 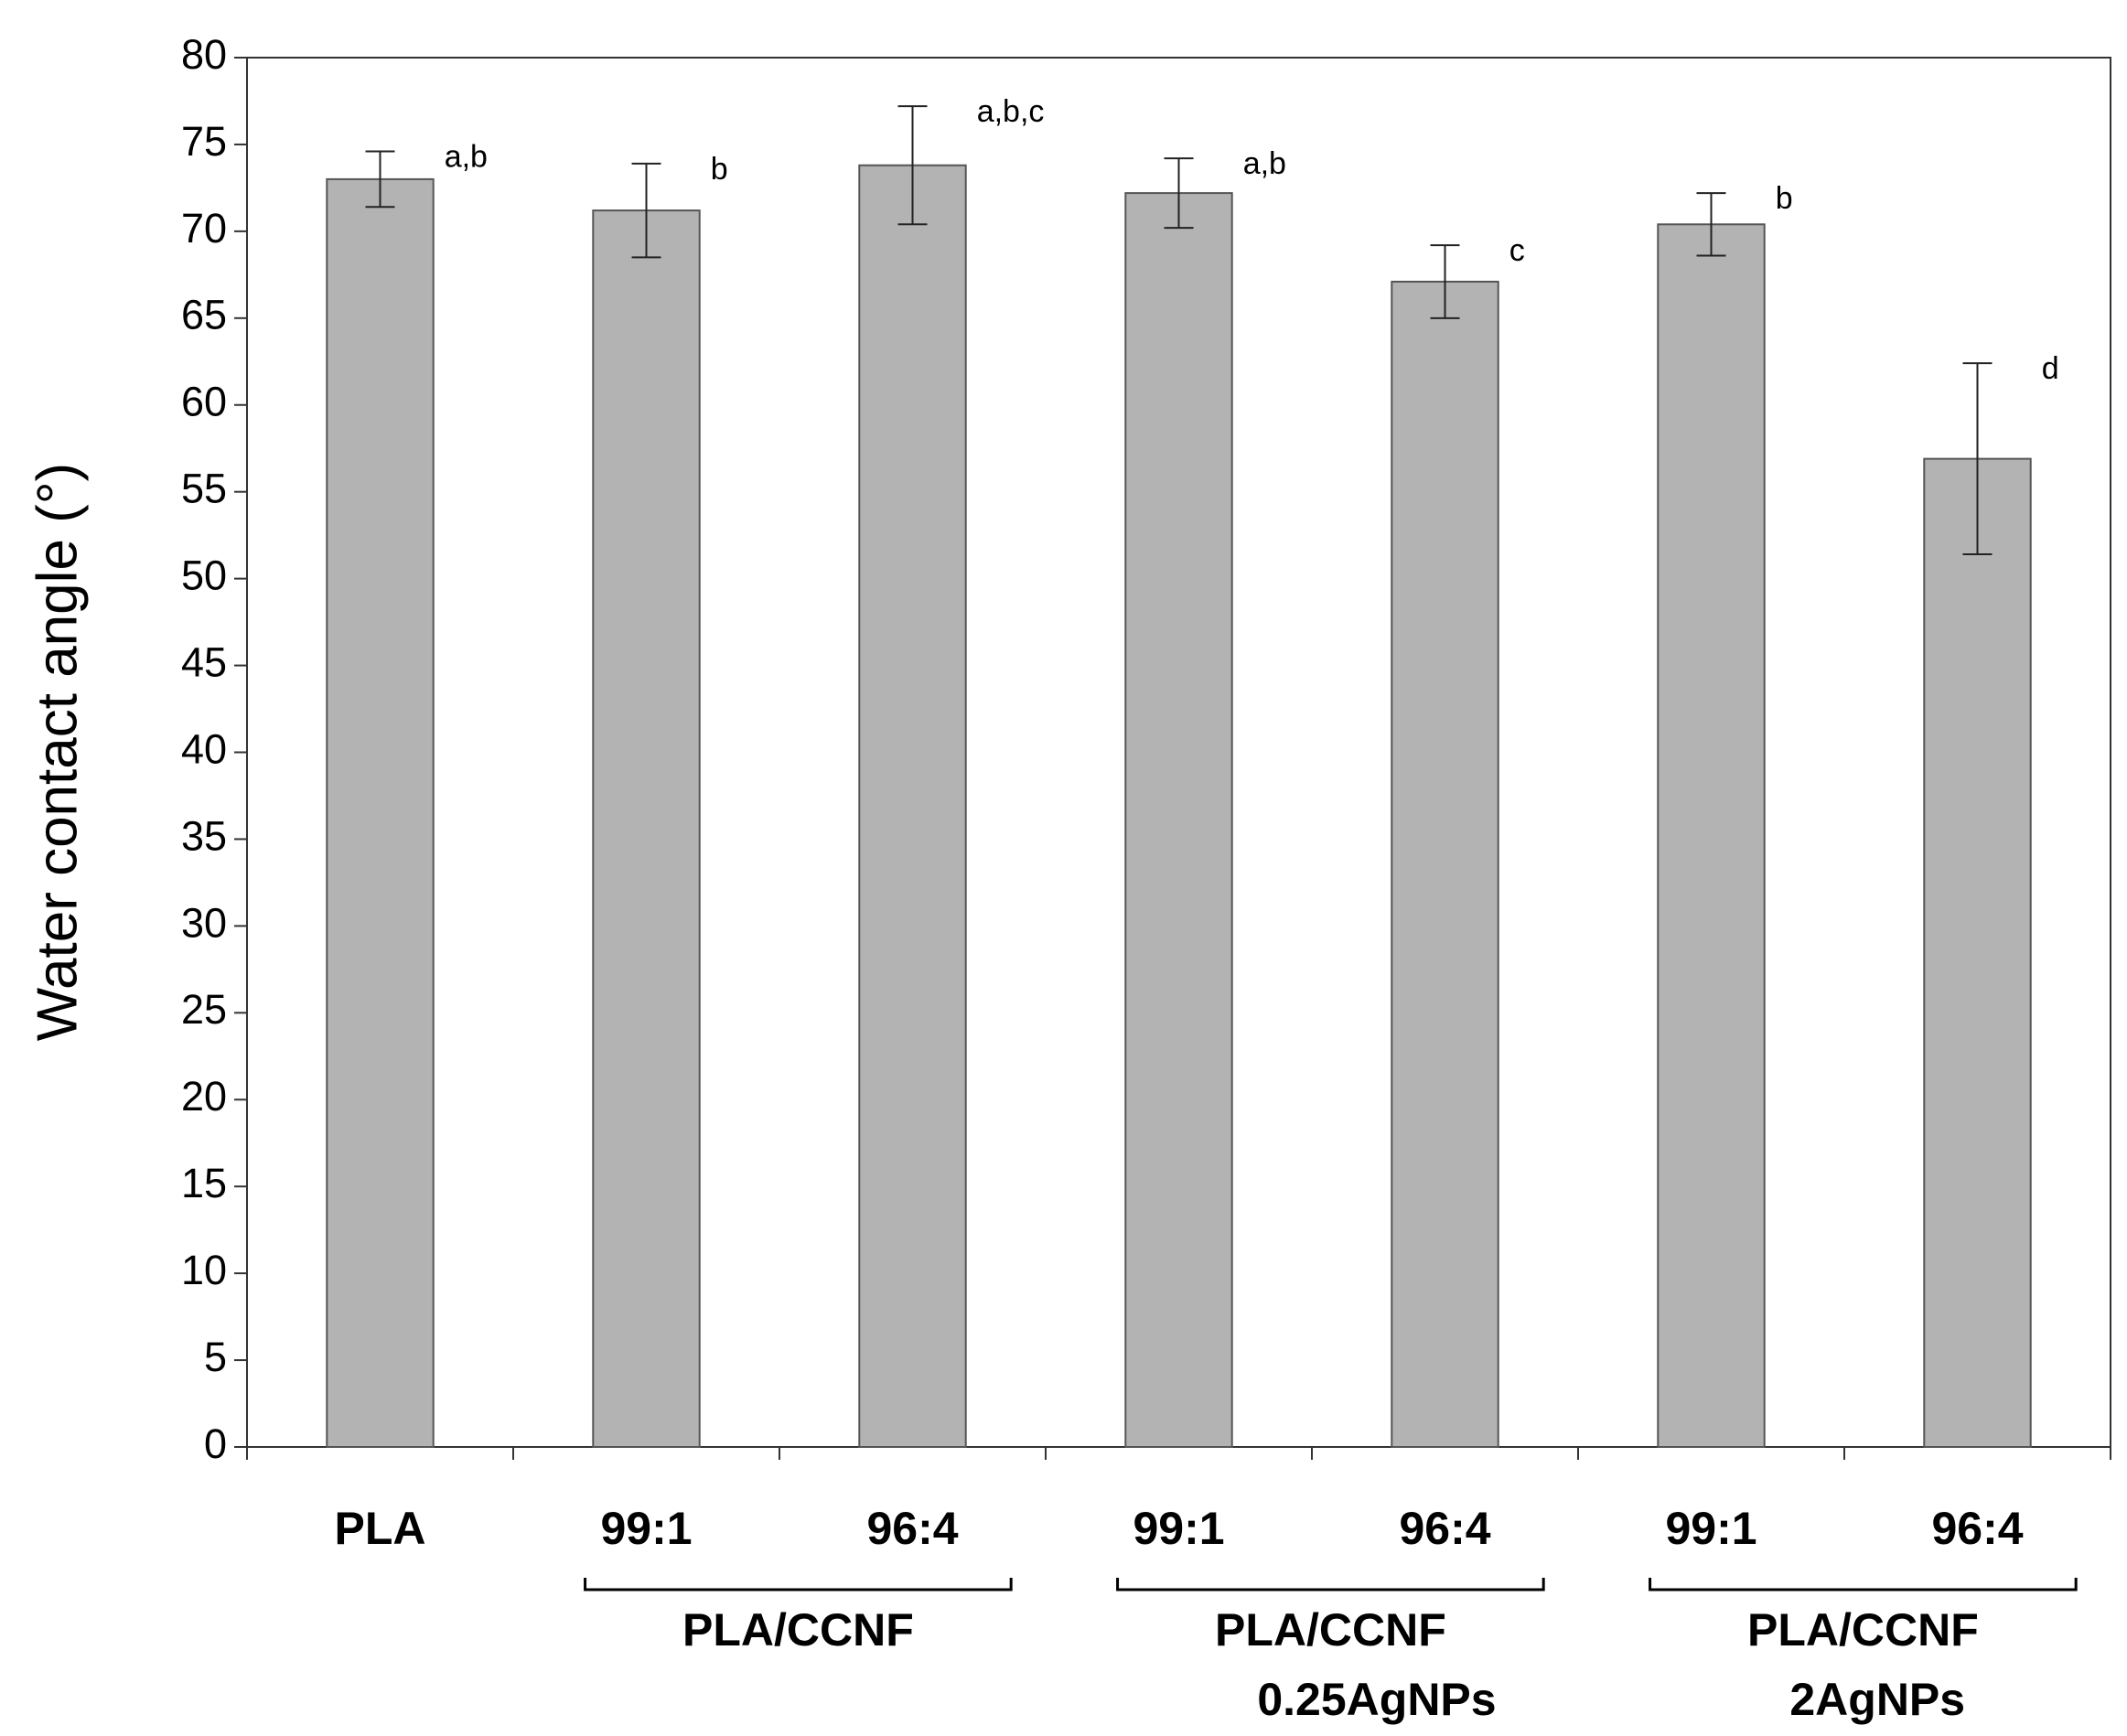 What do you see at coordinates (204, 922) in the screenshot?
I see `y-tick-label: 30` at bounding box center [204, 922].